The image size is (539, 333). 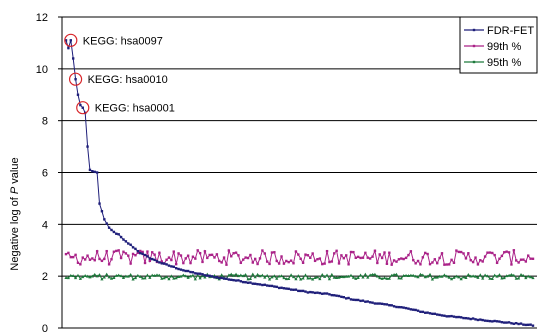 What do you see at coordinates (45, 122) in the screenshot?
I see `y-tick-label: 8` at bounding box center [45, 122].